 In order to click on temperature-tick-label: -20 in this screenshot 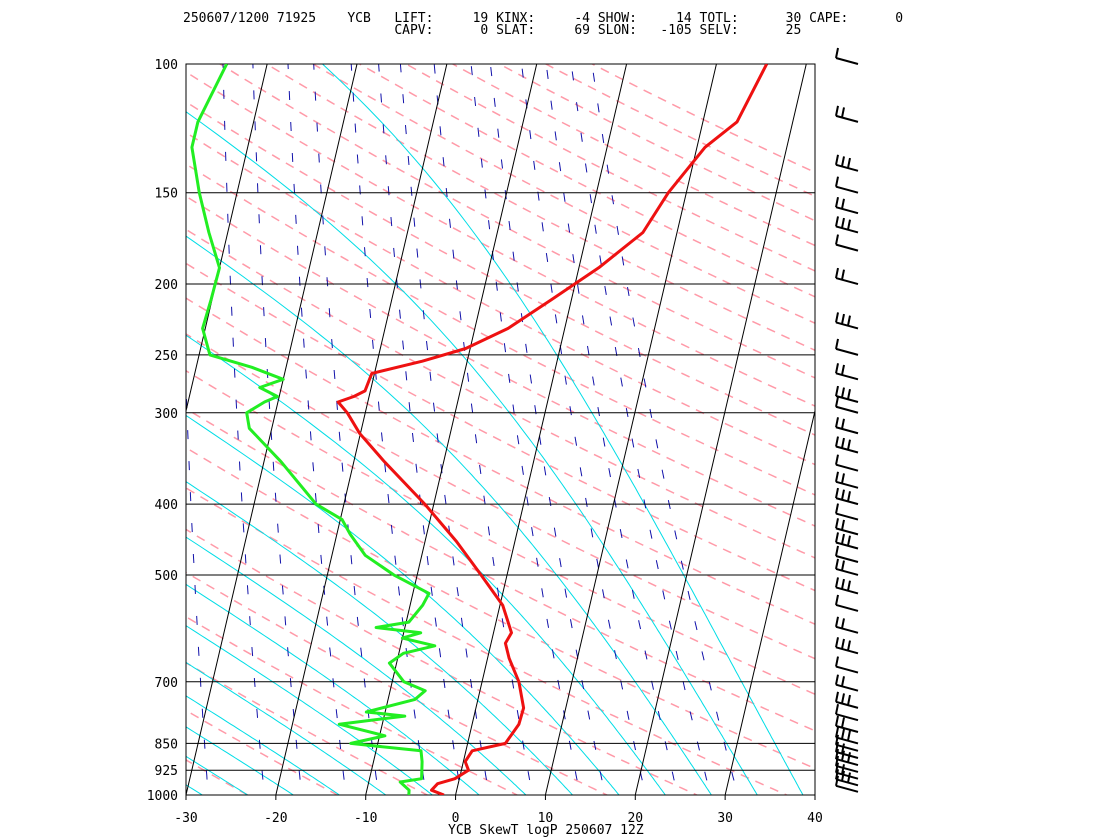, I will do `click(275, 818)`.